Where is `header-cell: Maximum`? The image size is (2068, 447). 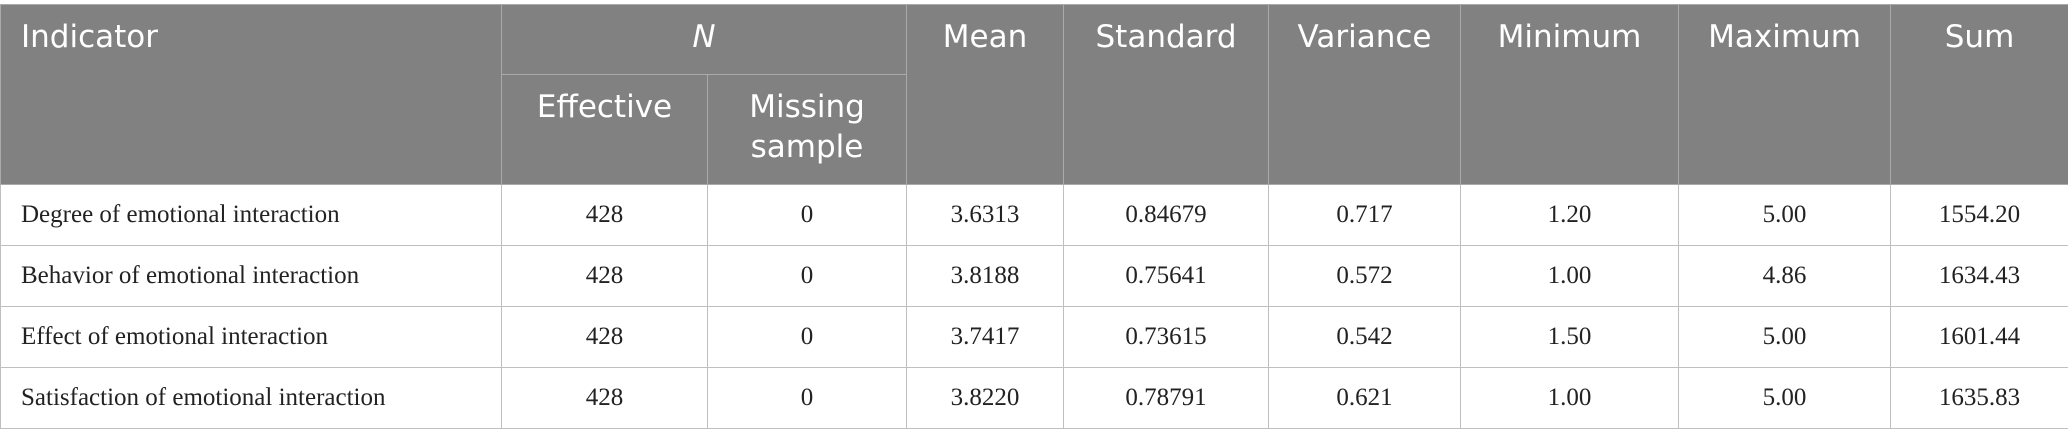 header-cell: Maximum is located at coordinates (1785, 94).